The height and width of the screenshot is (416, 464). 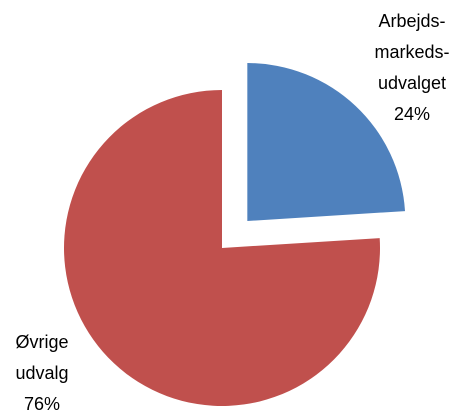 What do you see at coordinates (42, 404) in the screenshot?
I see `value-label: 76%` at bounding box center [42, 404].